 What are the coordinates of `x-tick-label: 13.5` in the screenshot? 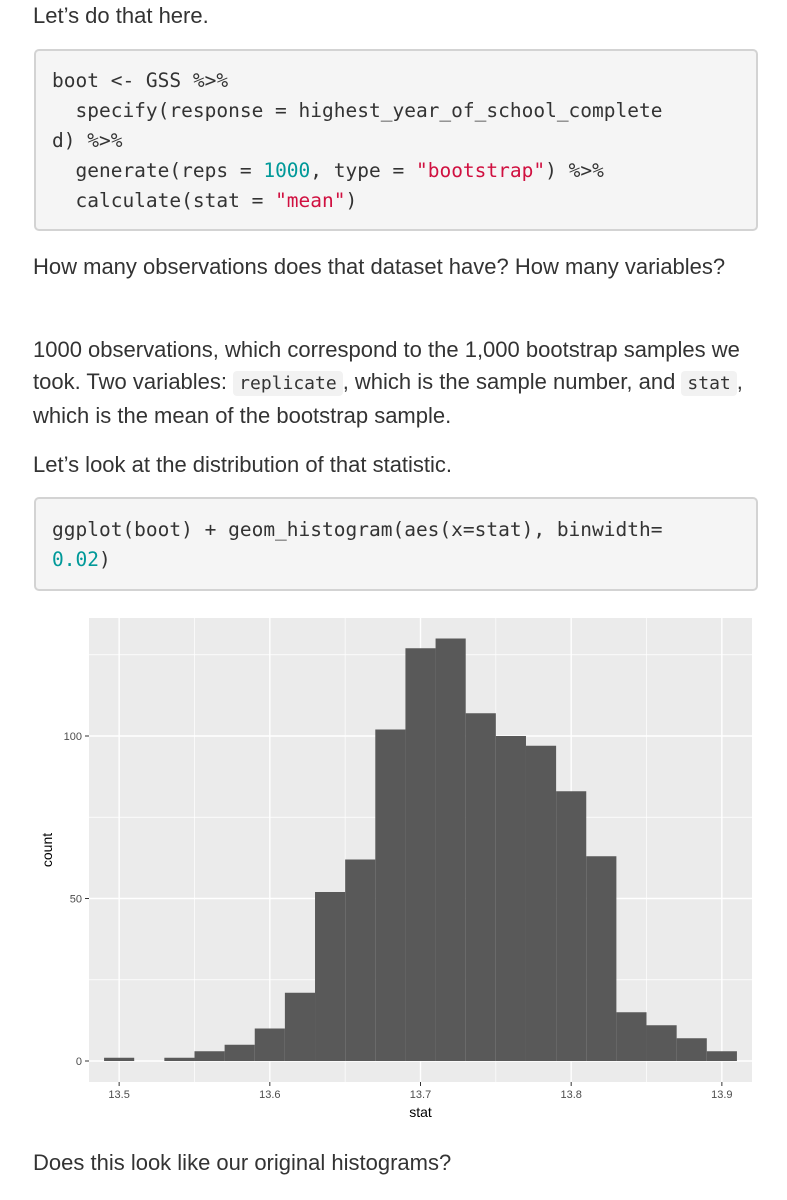 It's located at (118, 1095).